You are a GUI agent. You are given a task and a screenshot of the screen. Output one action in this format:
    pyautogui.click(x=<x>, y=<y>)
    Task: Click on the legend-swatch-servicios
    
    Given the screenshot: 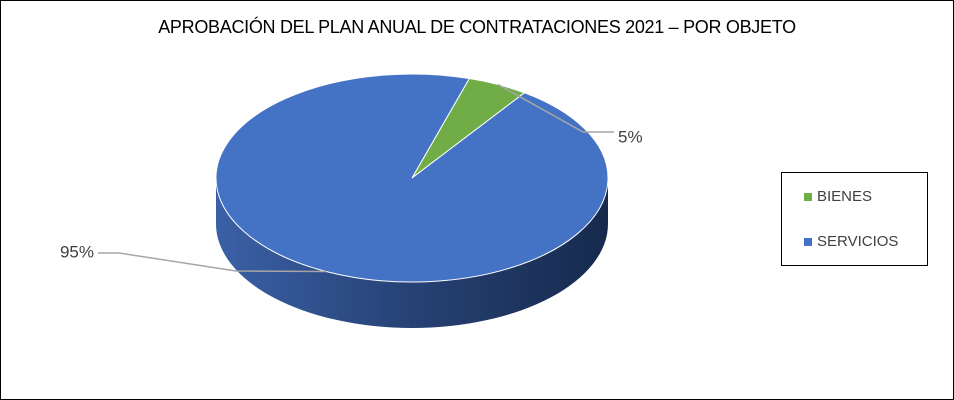 What is the action you would take?
    pyautogui.click(x=808, y=241)
    